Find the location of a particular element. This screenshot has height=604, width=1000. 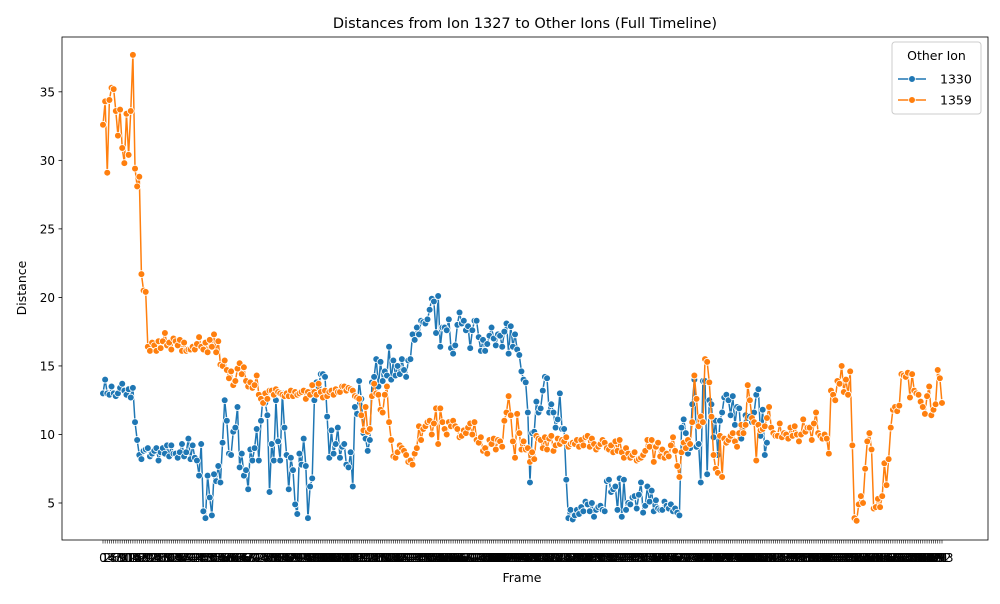

x-tick-label: 297 is located at coordinates (737, 558).